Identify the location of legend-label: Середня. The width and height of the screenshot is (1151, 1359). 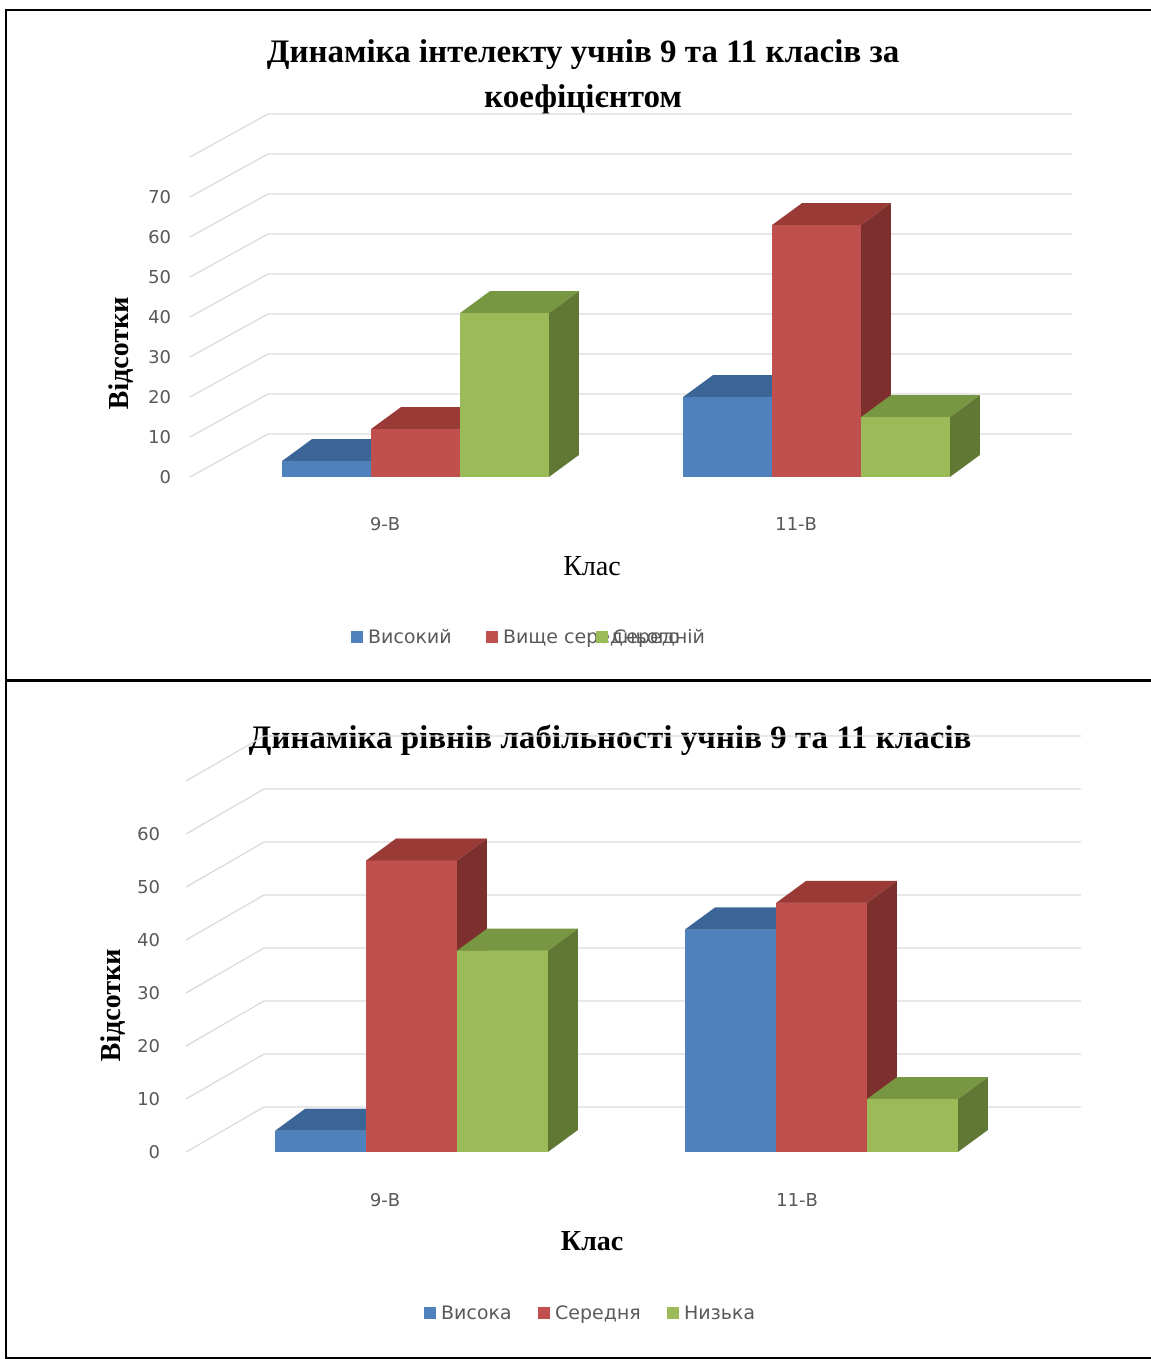
(598, 1313).